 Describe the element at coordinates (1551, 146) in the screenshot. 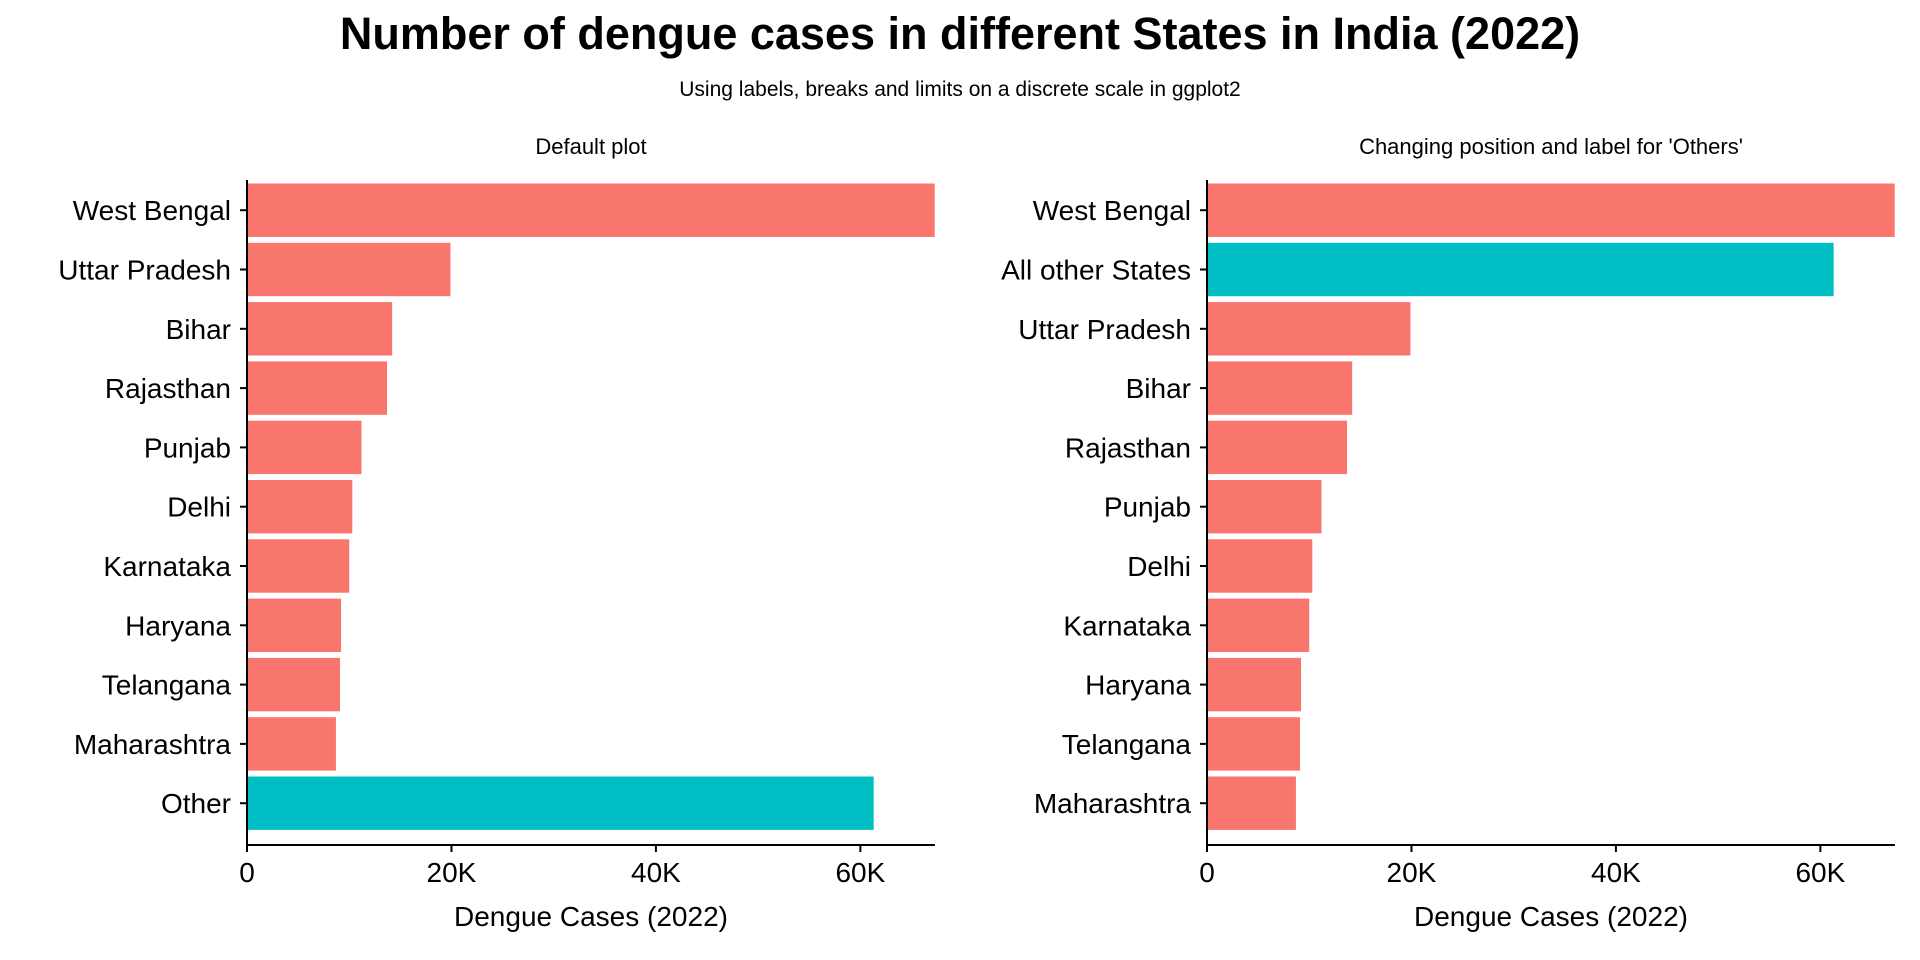

I see `panel-title: Changing position and label for 'Others'` at that location.